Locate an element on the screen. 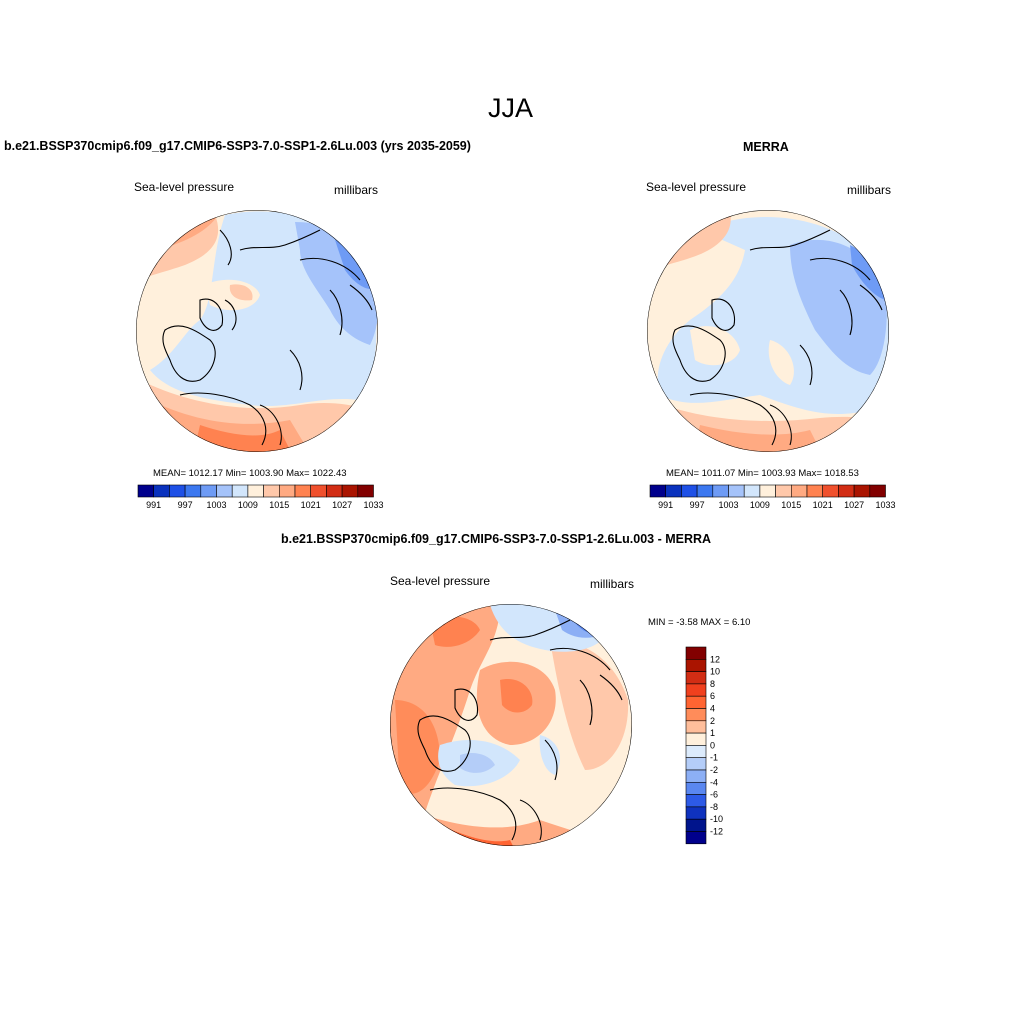 The image size is (1024, 1024). colorbar-diff-tick-label: 1 is located at coordinates (712, 733).